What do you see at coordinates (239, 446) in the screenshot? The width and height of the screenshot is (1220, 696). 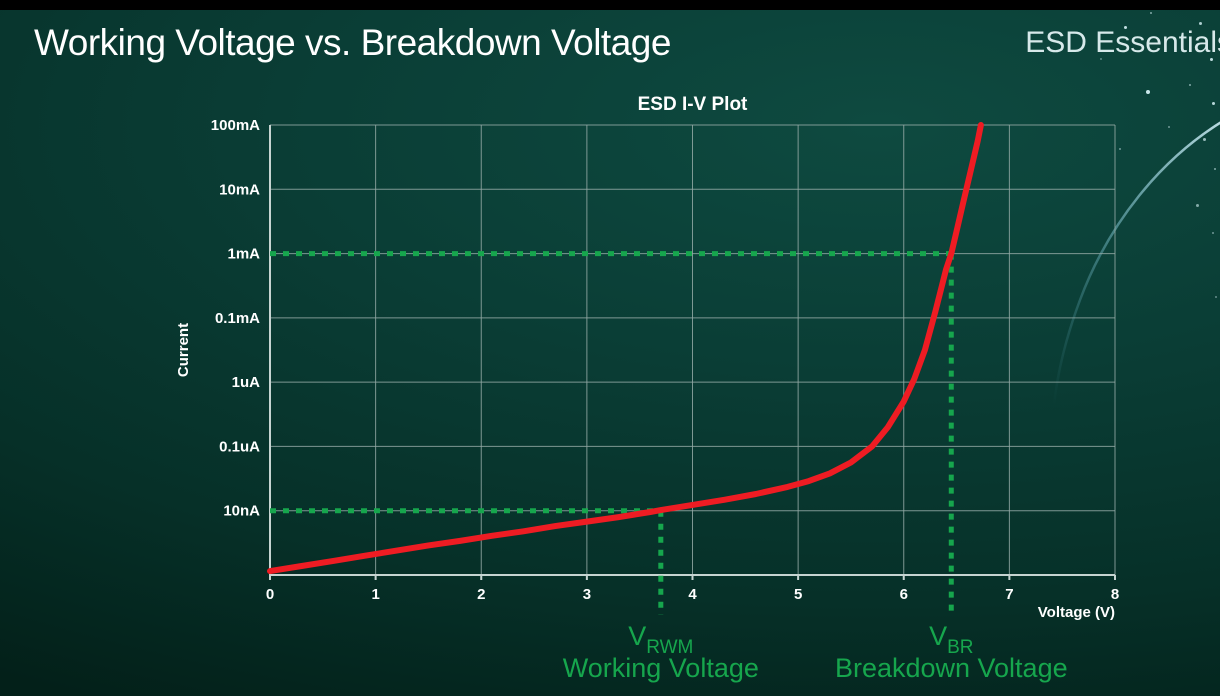 I see `y-tick-label: 0.1uA` at bounding box center [239, 446].